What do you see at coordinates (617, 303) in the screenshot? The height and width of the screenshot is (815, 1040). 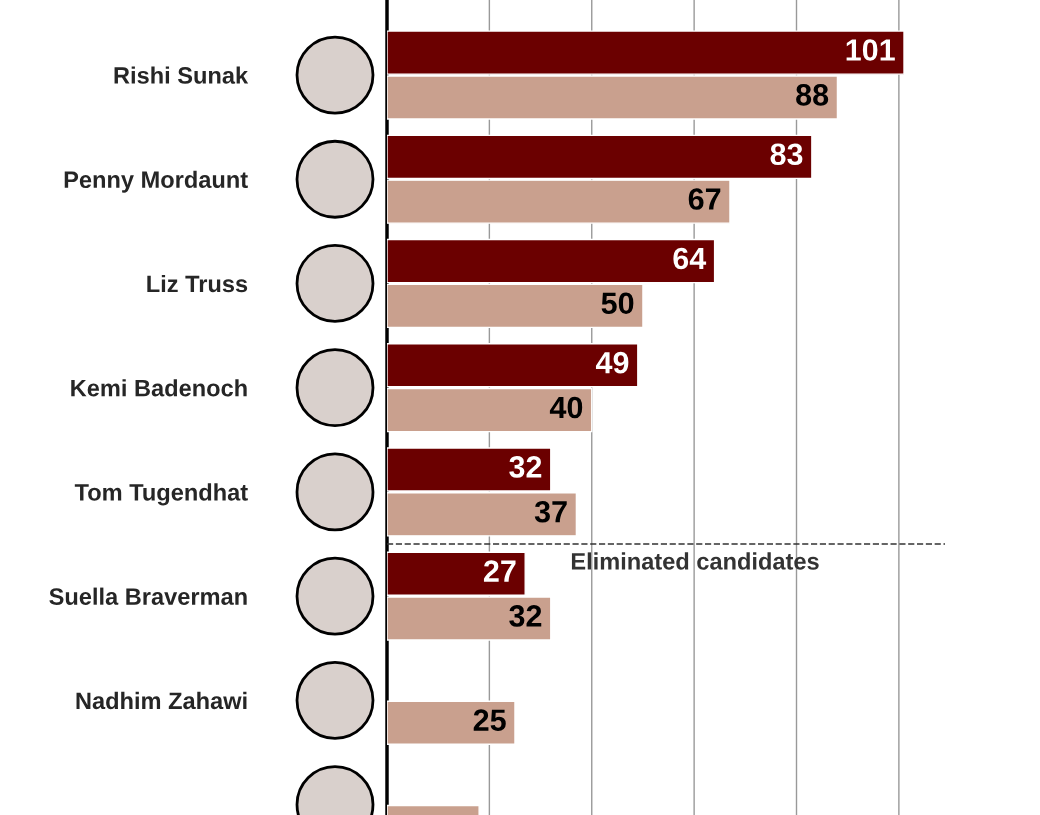 I see `data-label: 50` at bounding box center [617, 303].